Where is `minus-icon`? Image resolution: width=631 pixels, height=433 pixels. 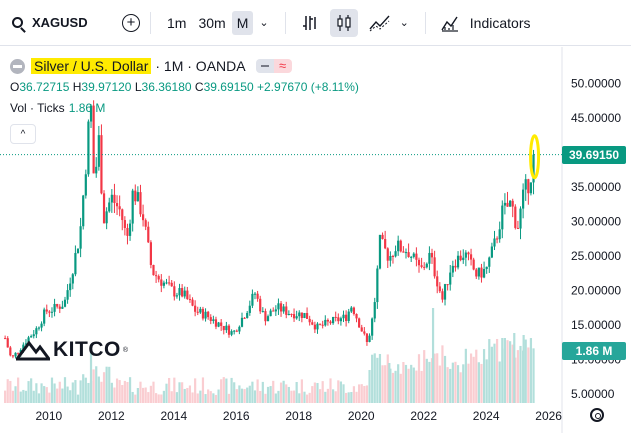
minus-icon is located at coordinates (264, 66).